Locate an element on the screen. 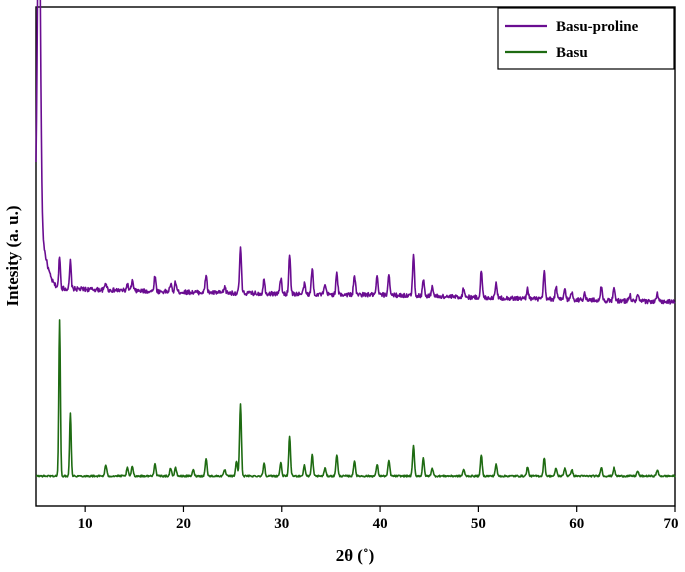  x-tick-label: 10 is located at coordinates (85, 524).